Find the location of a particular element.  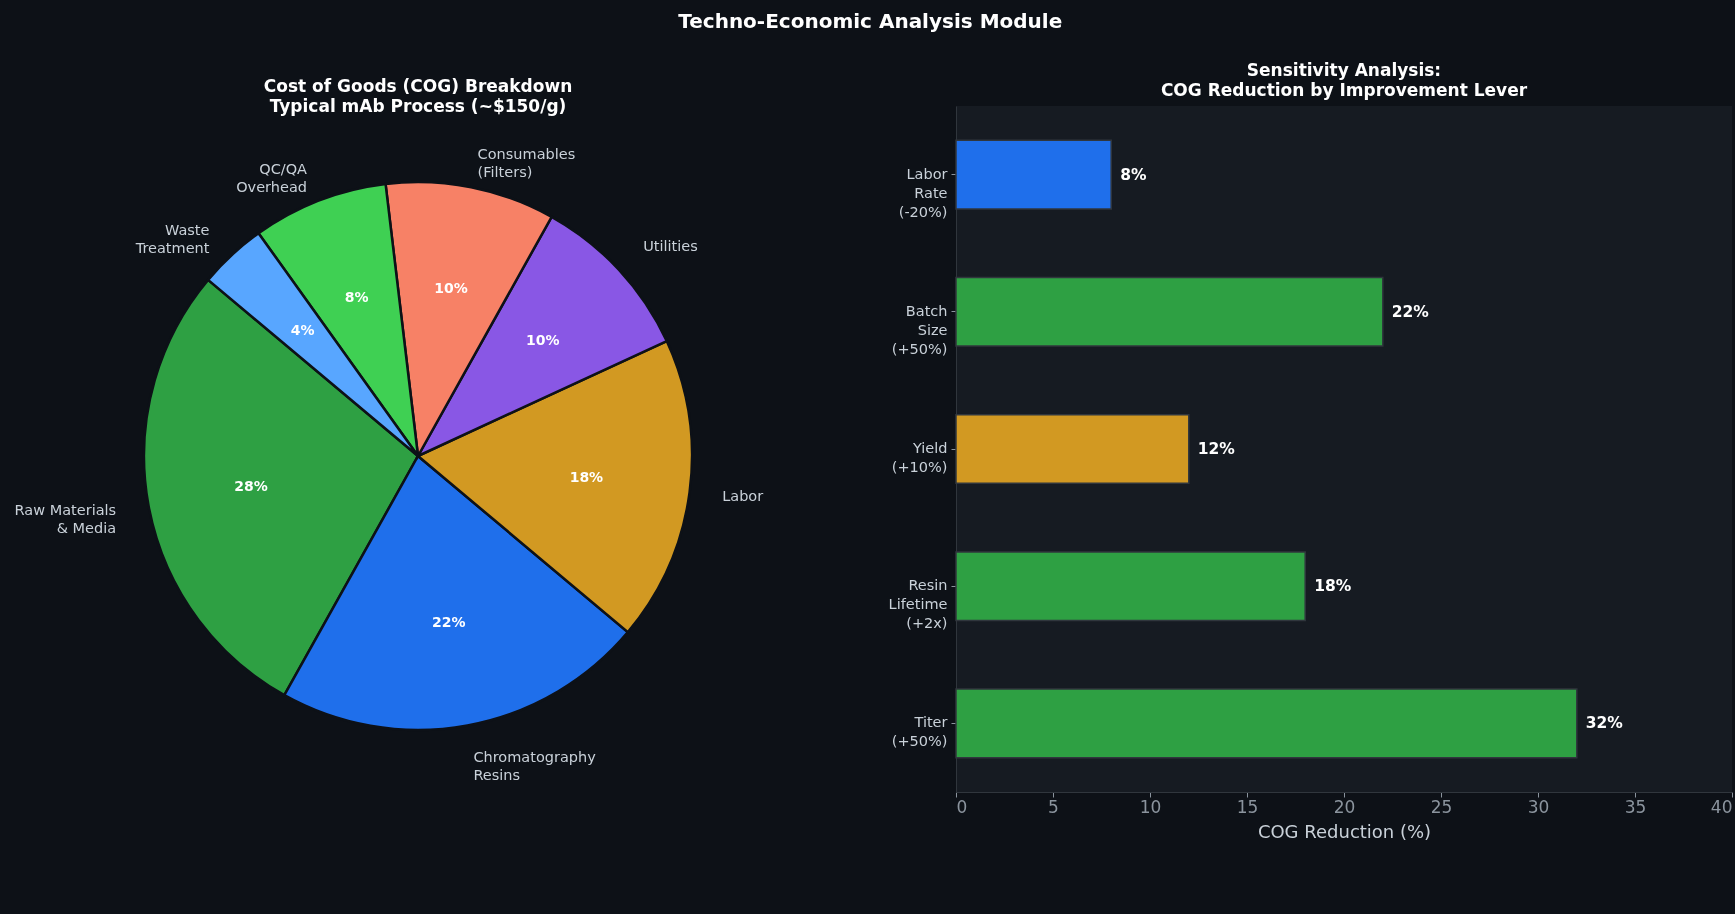

slice-label: Consumables (Filters) is located at coordinates (526, 162).